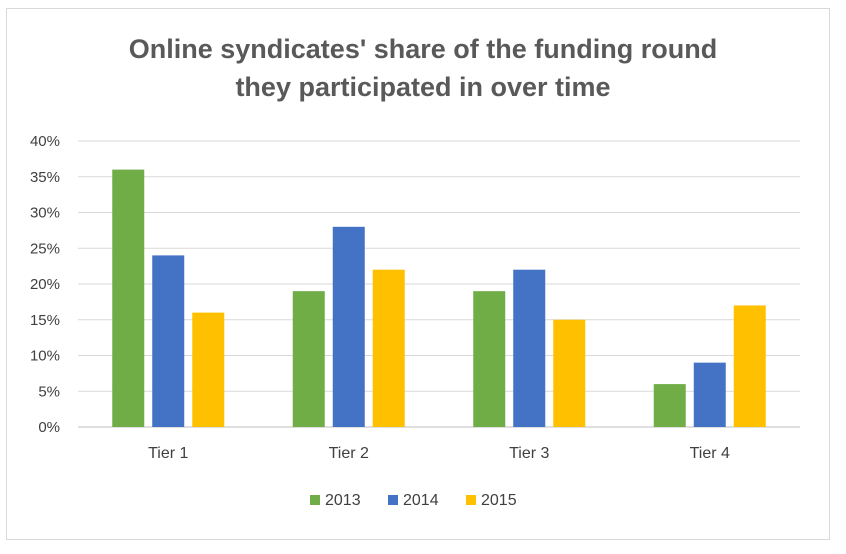 The width and height of the screenshot is (846, 554). Describe the element at coordinates (49, 391) in the screenshot. I see `y-tick-label: 5%` at that location.